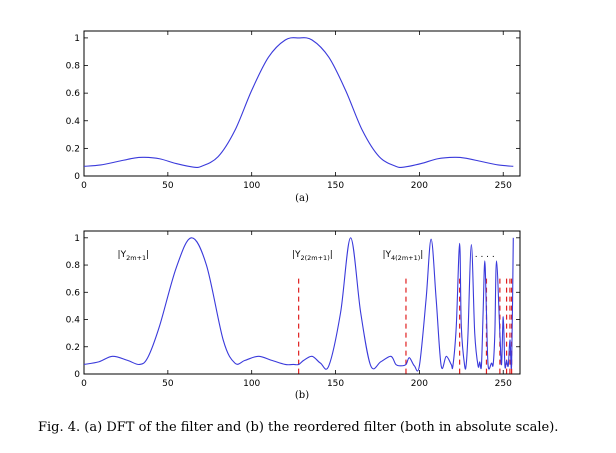  What do you see at coordinates (402, 256) in the screenshot?
I see `annotation-label: |Y4(2m+1)|` at bounding box center [402, 256].